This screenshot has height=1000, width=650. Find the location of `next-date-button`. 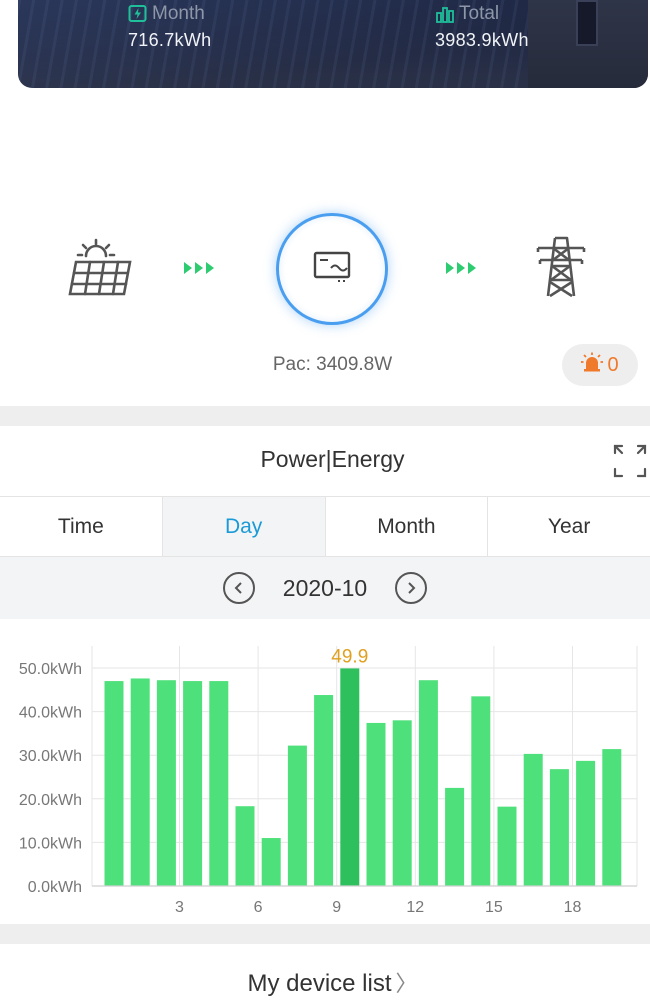

next-date-button is located at coordinates (411, 588).